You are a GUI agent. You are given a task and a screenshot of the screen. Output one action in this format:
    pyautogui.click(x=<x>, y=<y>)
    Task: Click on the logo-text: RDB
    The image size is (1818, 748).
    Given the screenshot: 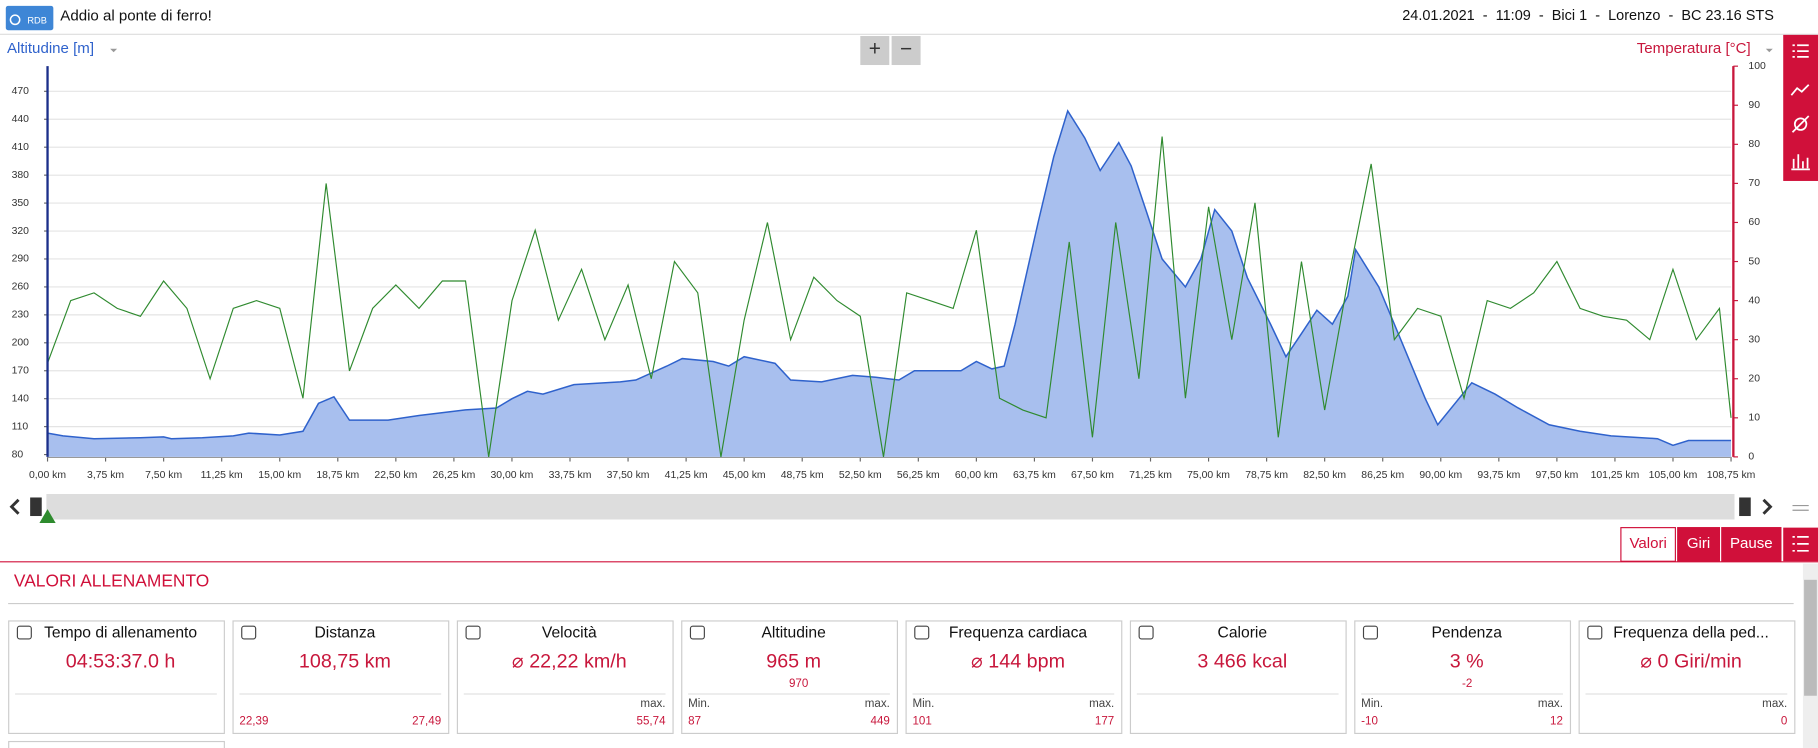 What is the action you would take?
    pyautogui.click(x=37, y=20)
    